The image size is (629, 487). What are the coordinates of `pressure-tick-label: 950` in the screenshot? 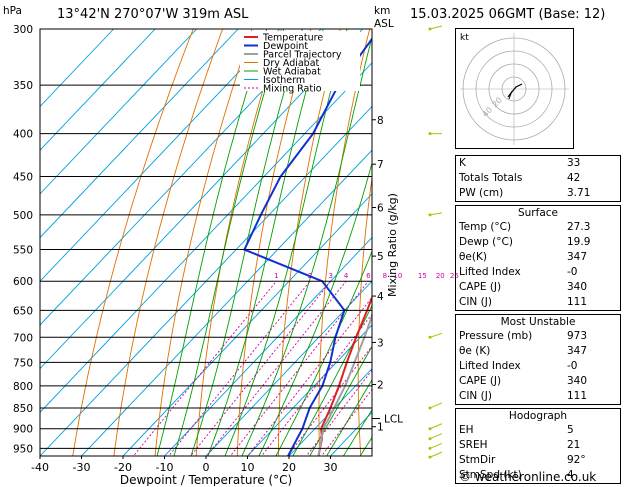 It's located at (23, 449).